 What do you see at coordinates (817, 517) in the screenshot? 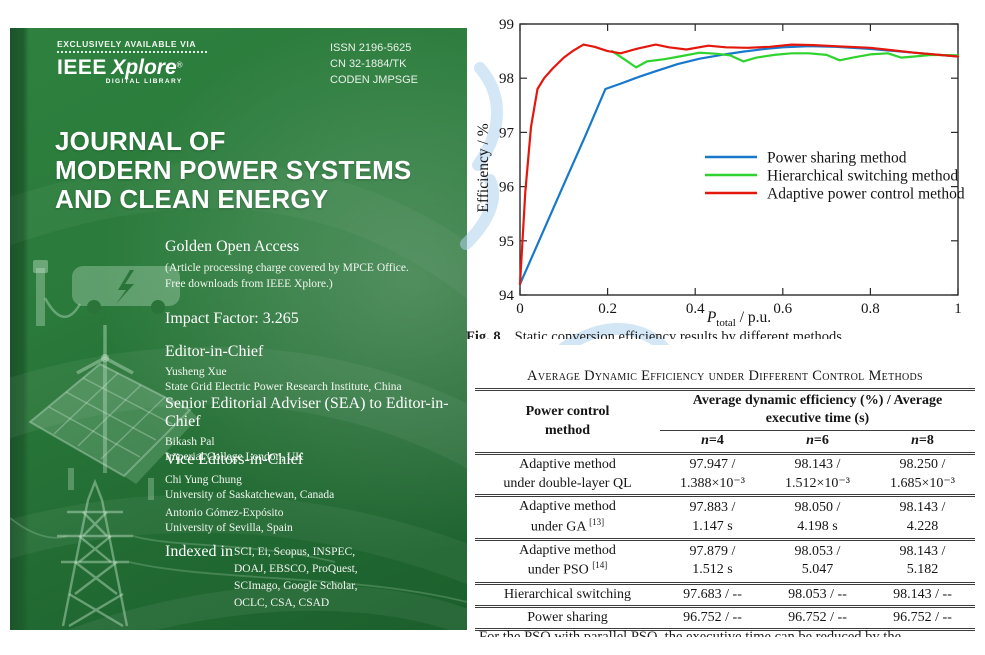
I see `value-cell: 98.050 /4.198 s` at bounding box center [817, 517].